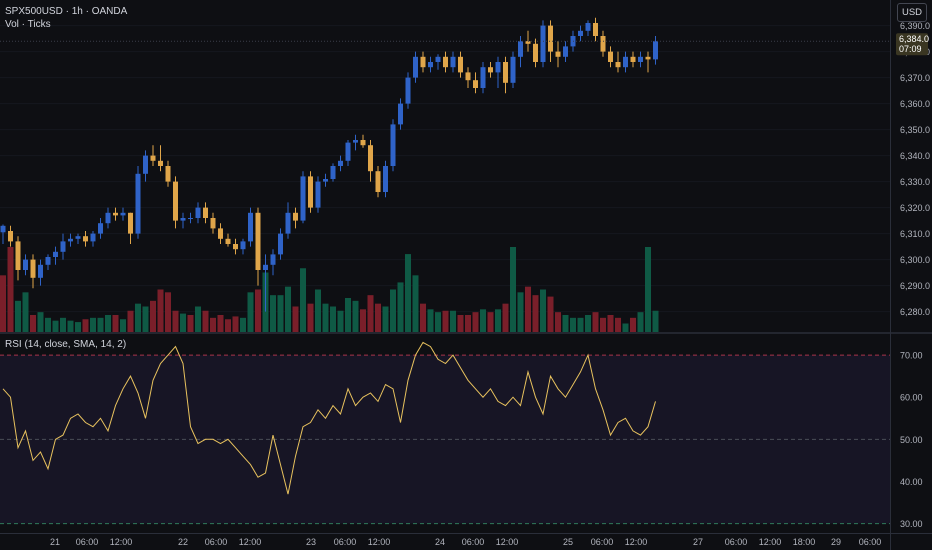 This screenshot has height=550, width=932. What do you see at coordinates (911, 356) in the screenshot?
I see `rsi-tick-label: 70.00` at bounding box center [911, 356].